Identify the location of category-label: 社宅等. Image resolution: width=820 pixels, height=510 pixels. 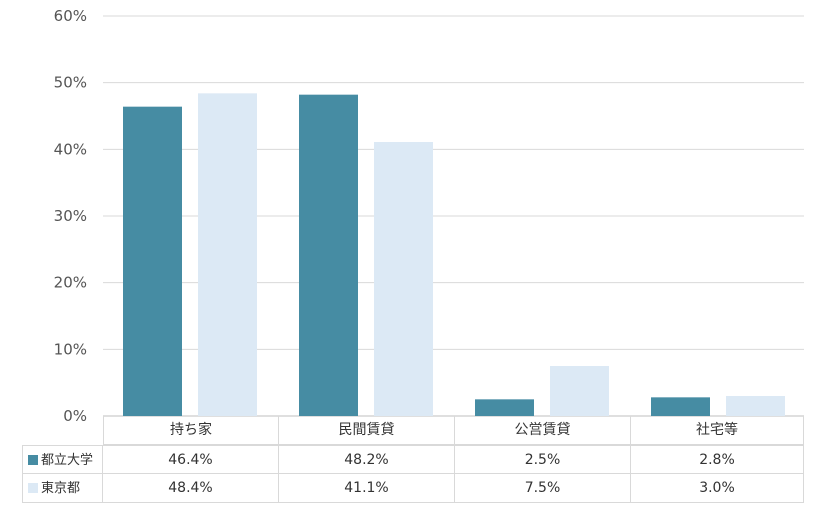
(717, 430).